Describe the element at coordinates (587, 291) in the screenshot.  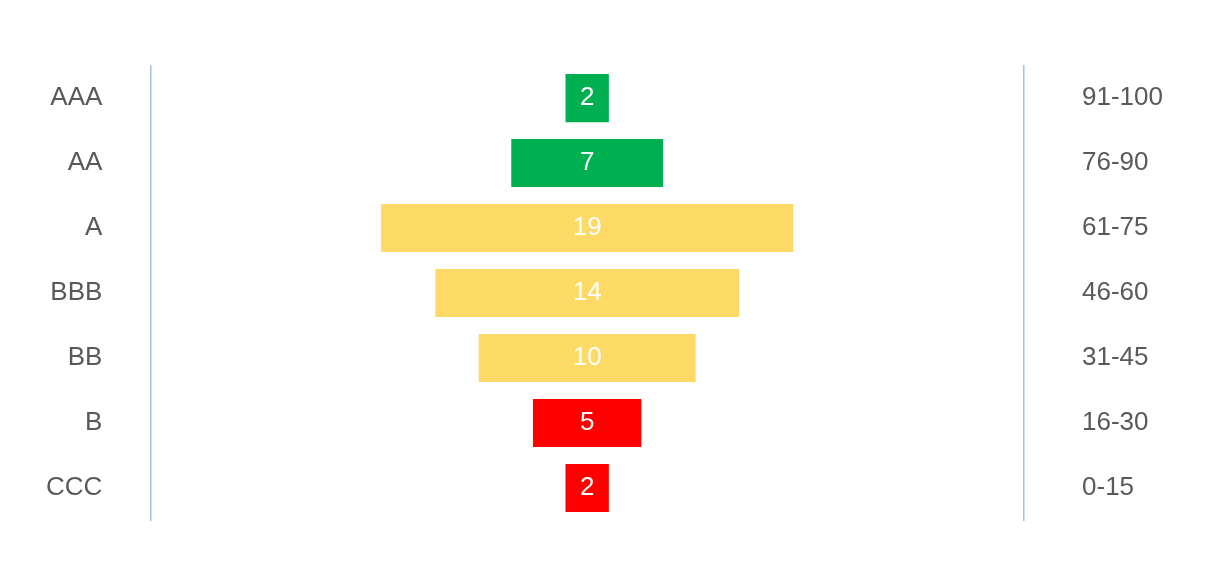
I see `data-label: 14` at that location.